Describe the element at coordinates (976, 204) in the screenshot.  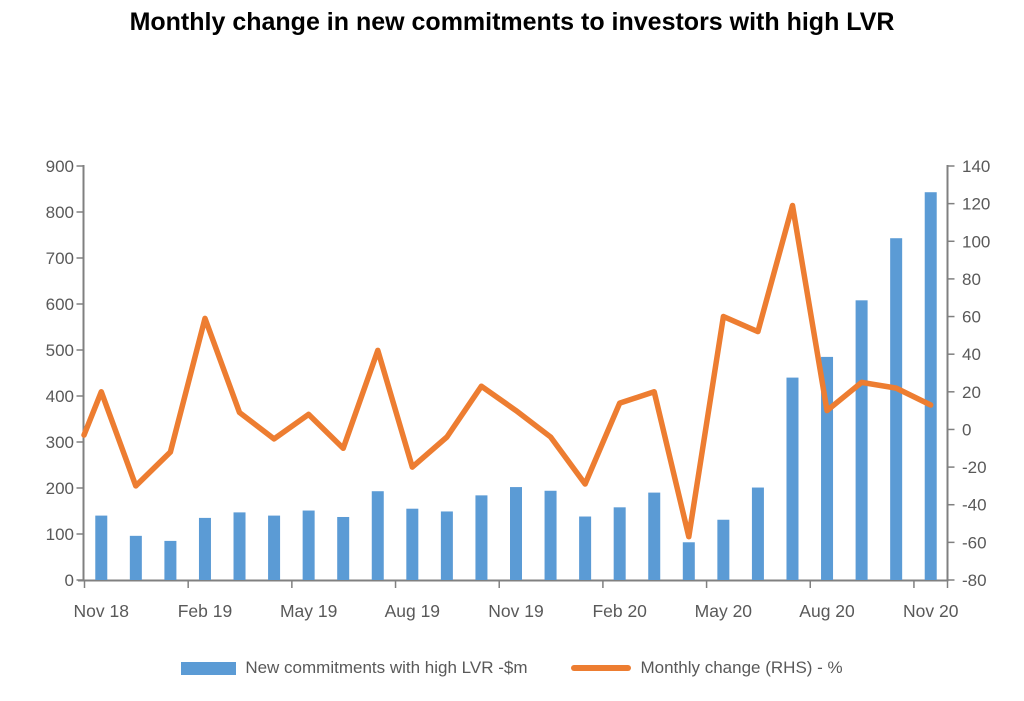
I see `right-axis-tick-label: 120` at that location.